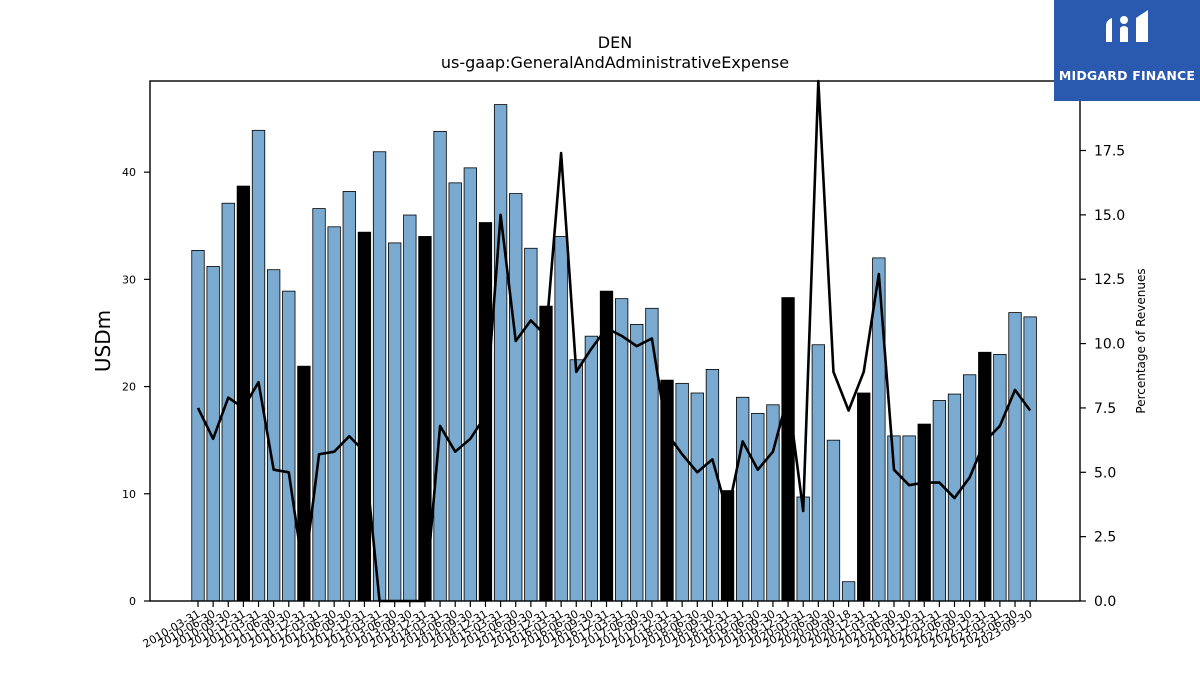 The height and width of the screenshot is (675, 1200). Describe the element at coordinates (1105, 538) in the screenshot. I see `y2-tick-label: 2.5` at that location.